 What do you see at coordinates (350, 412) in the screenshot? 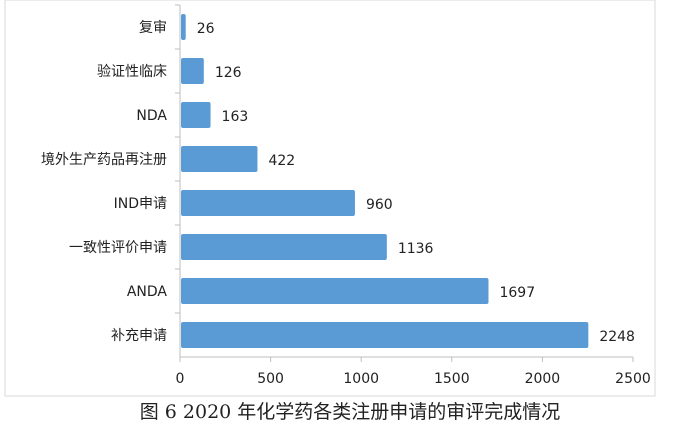
I see `figure-caption: 图 6 2020 年化学药各类注册申请的审评完成情况` at bounding box center [350, 412].